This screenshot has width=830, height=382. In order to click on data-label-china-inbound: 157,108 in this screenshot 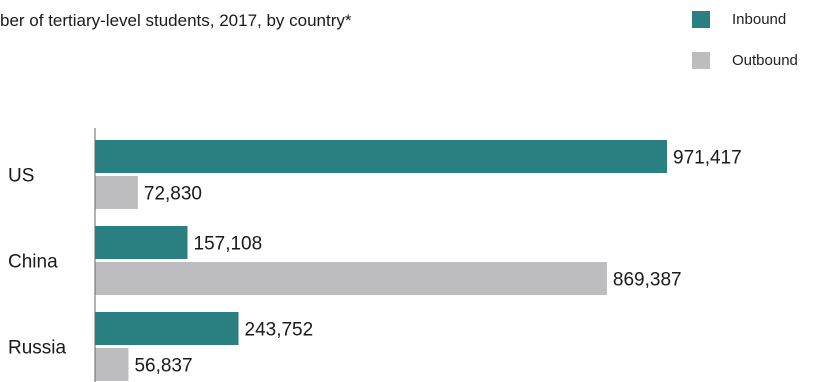, I will do `click(228, 244)`.